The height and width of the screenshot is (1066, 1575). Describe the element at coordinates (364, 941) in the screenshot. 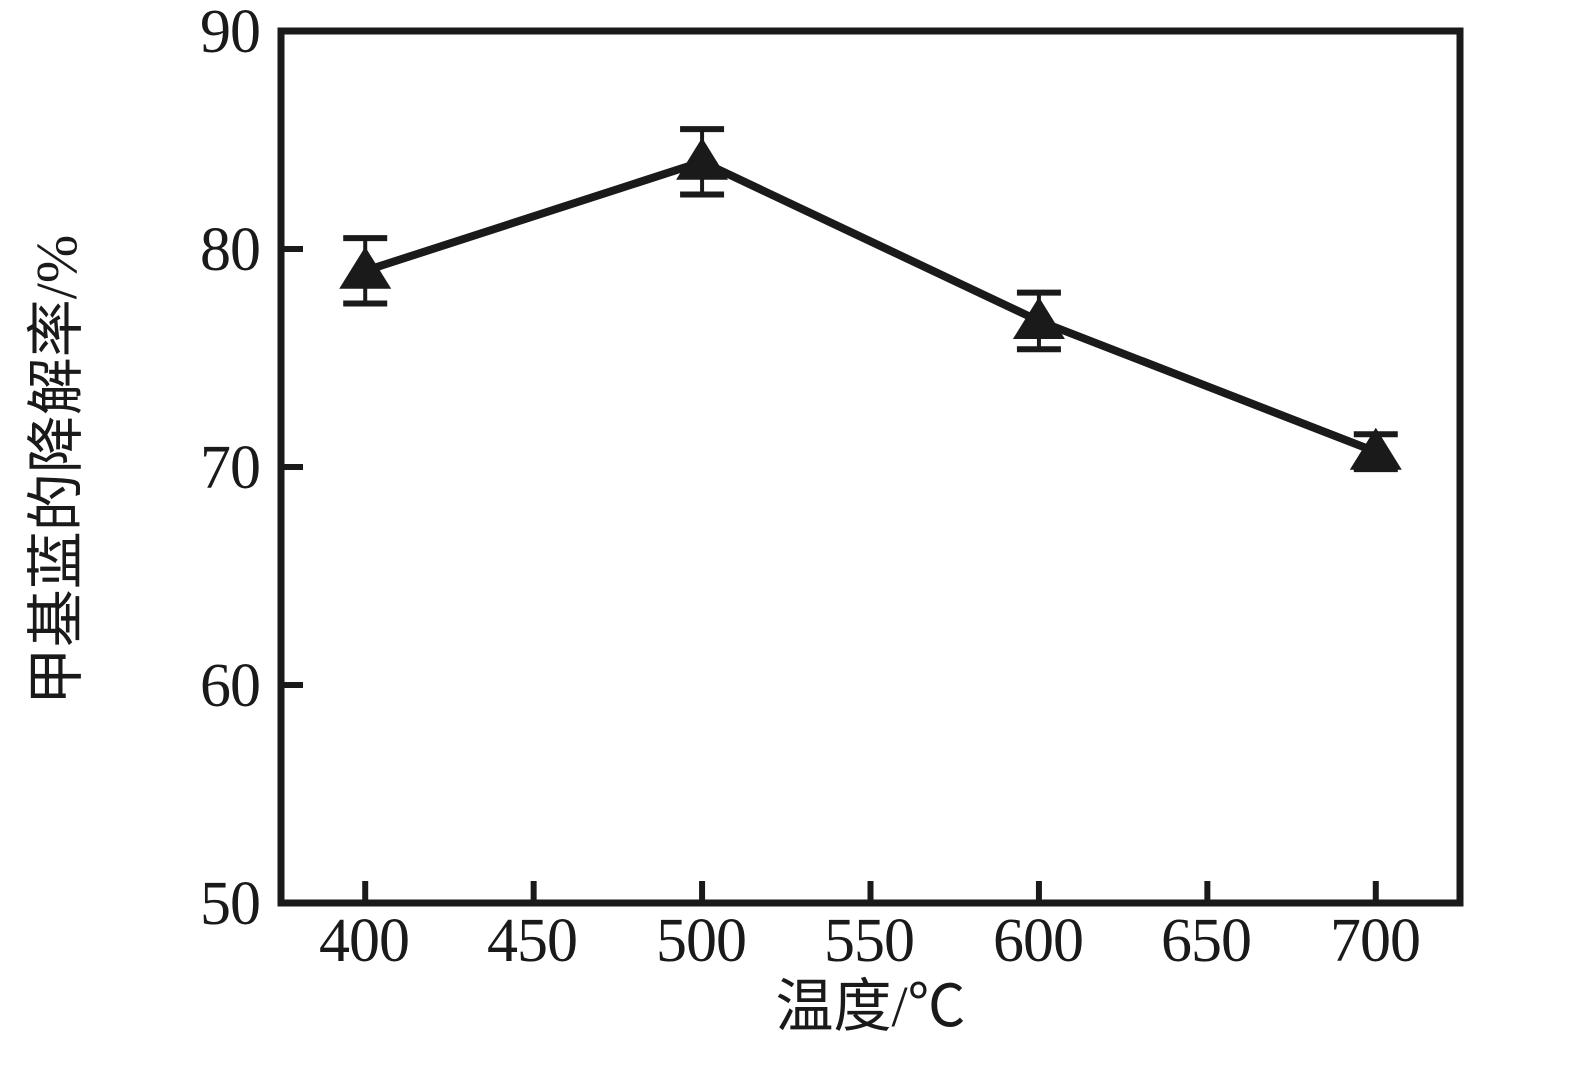

I see `x-tick-label-400: 400` at that location.